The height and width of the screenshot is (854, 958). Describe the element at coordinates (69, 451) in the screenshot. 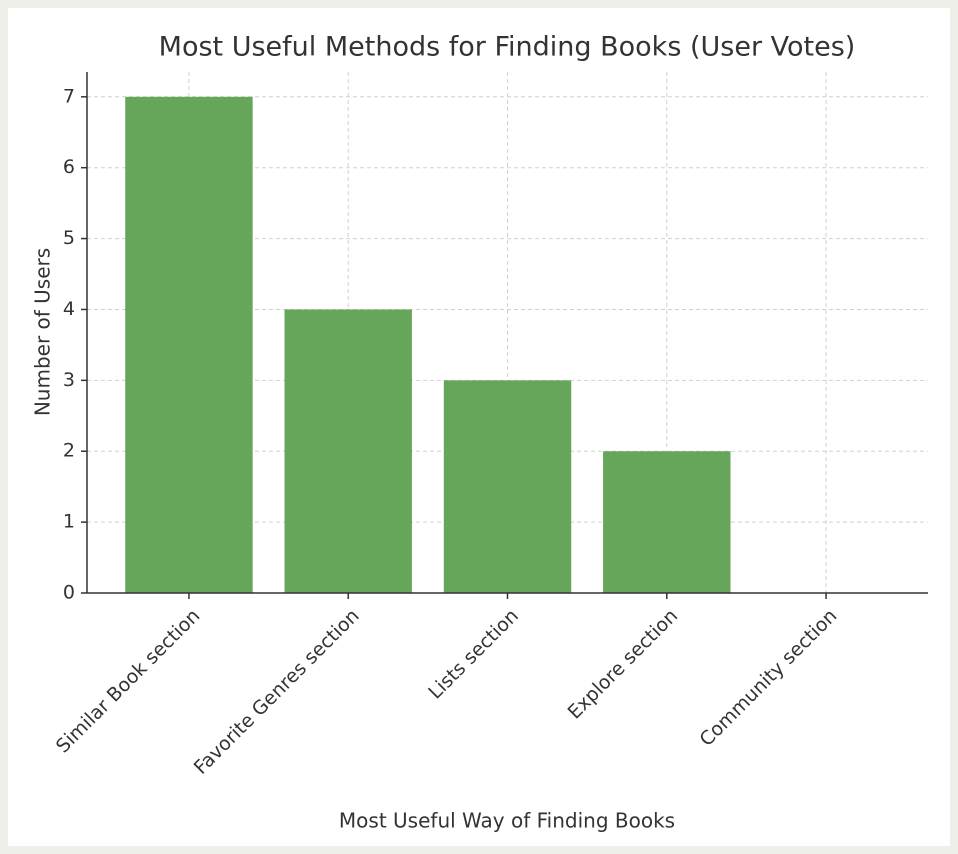

I see `y-tick-label: 2` at that location.